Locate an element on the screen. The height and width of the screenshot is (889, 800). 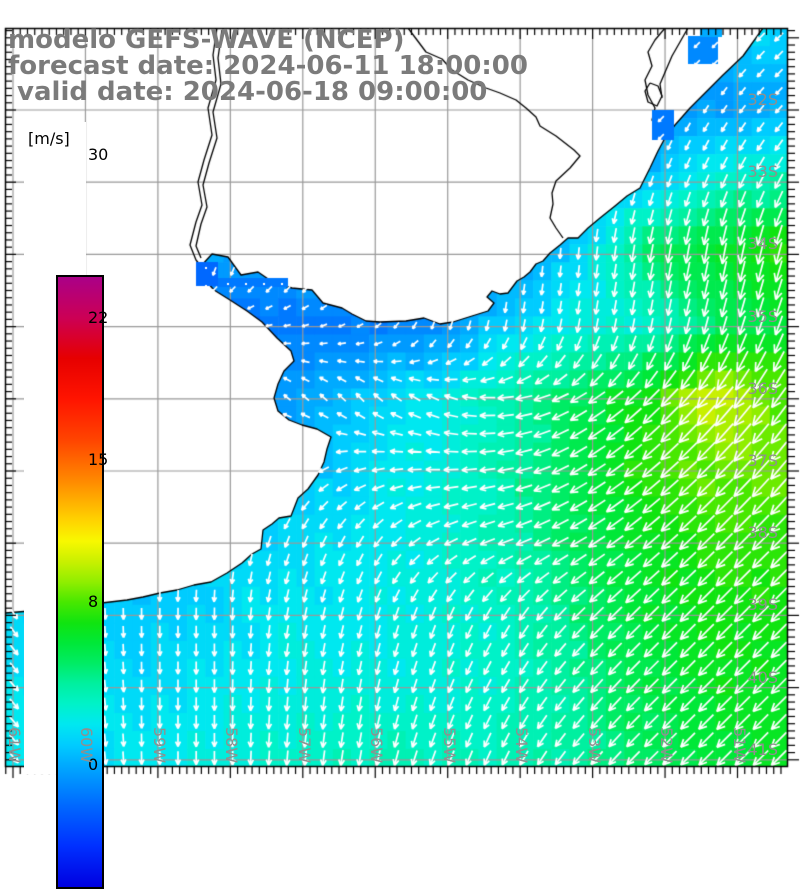
valid-date-text: valid date: 2024-06-18 09:00:00 is located at coordinates (248, 92).